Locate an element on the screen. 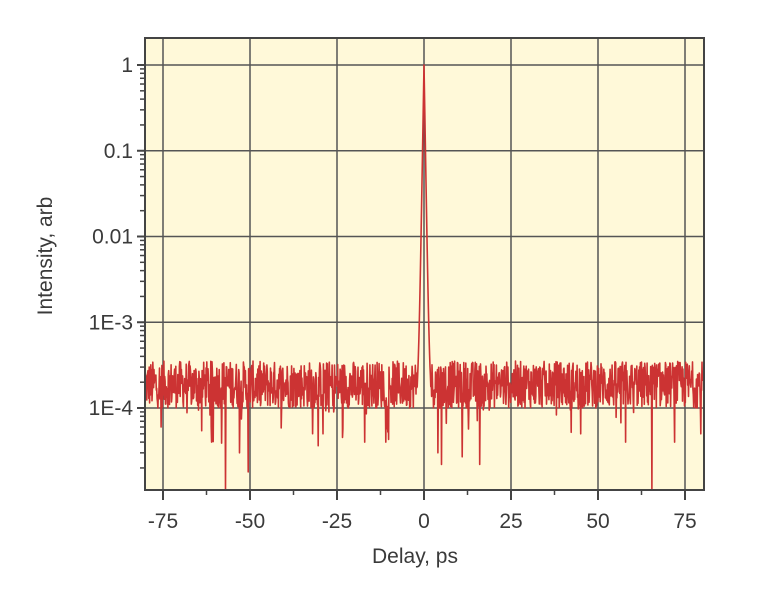  x-tick-label: -75 is located at coordinates (163, 521).